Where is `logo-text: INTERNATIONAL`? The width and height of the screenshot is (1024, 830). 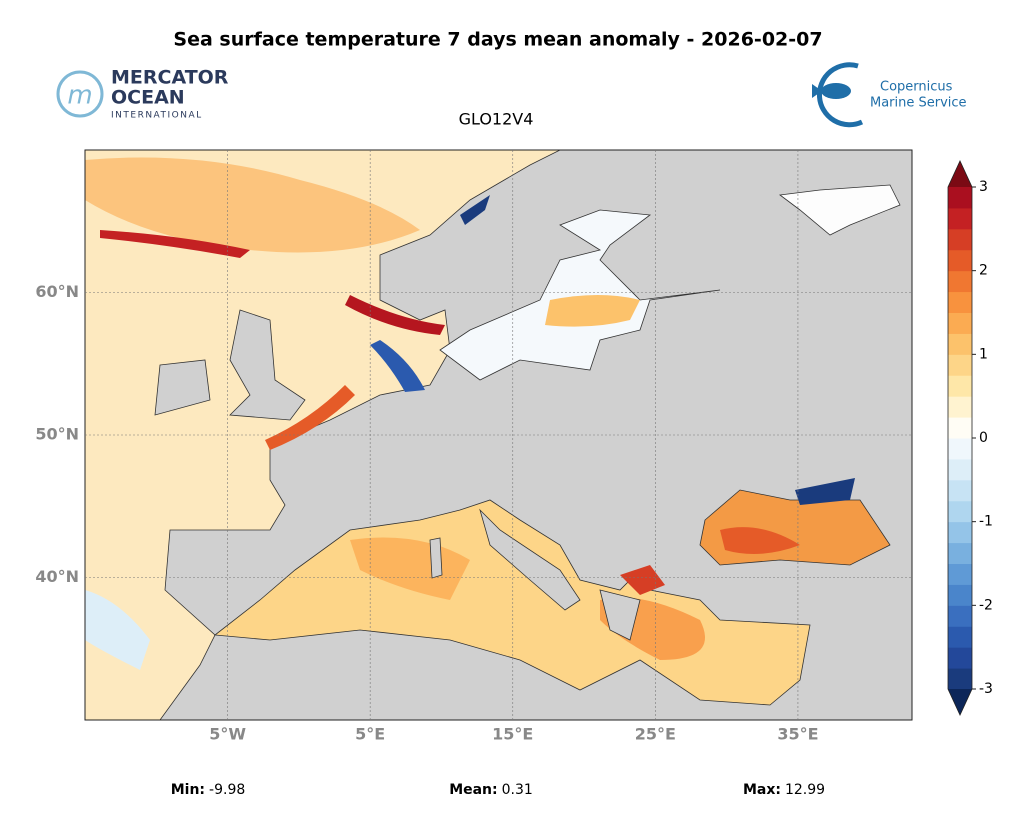 logo-text: INTERNATIONAL is located at coordinates (157, 116).